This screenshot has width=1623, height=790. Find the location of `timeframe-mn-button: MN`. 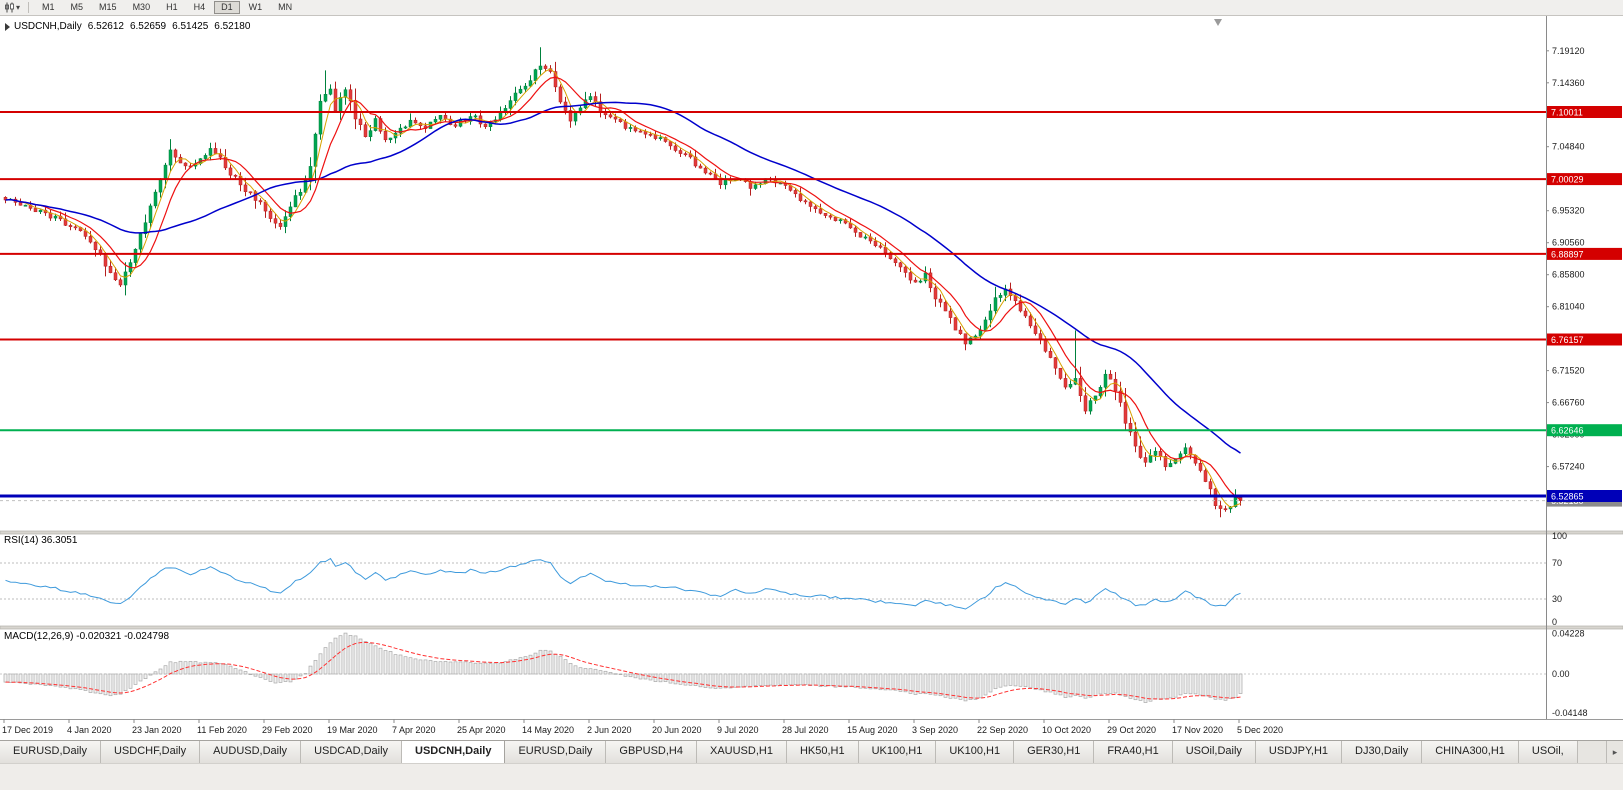

timeframe-mn-button: MN is located at coordinates (285, 7).